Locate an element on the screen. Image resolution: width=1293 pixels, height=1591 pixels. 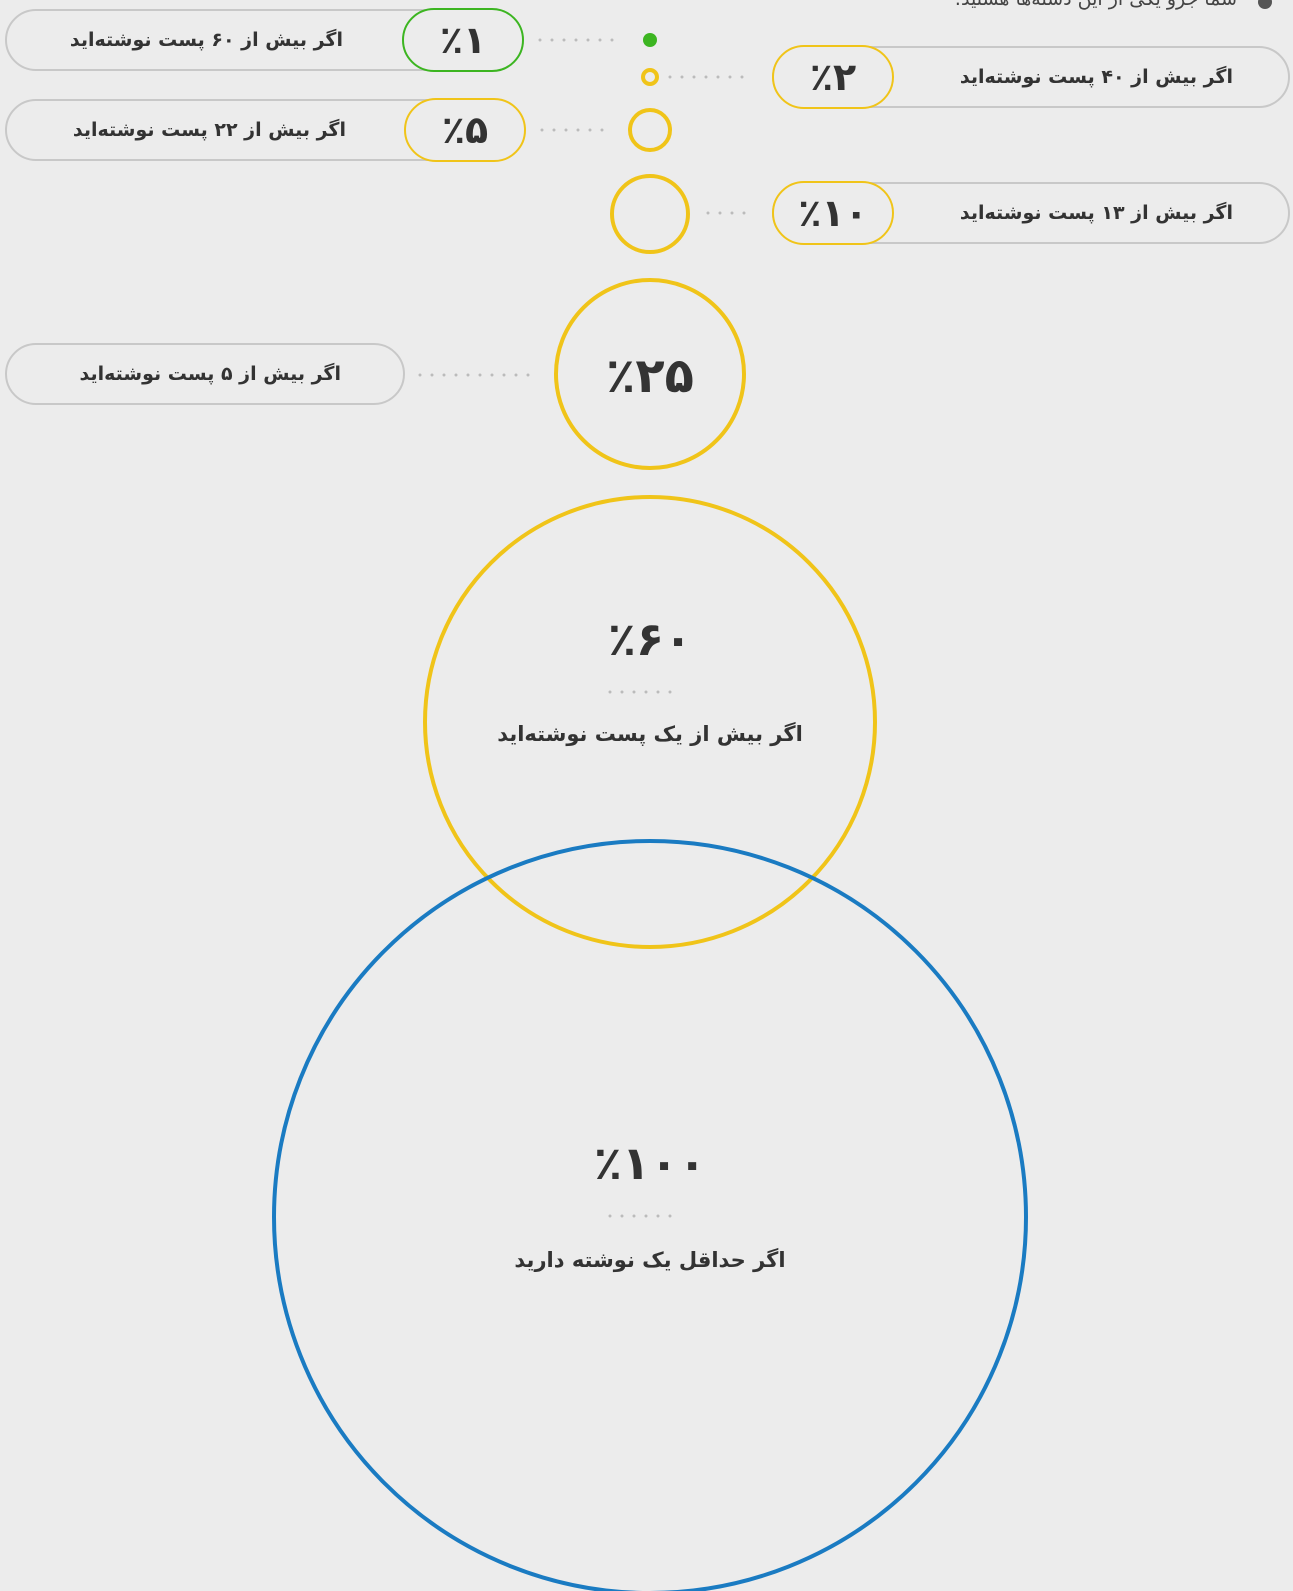
badge: ٪۵ is located at coordinates (465, 130).